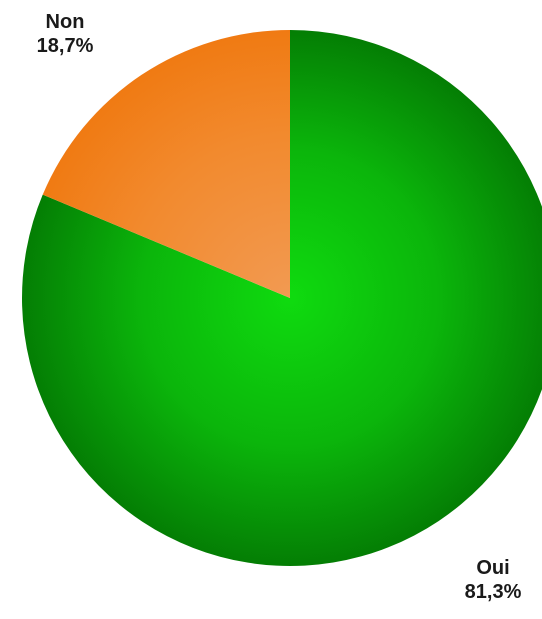 Image resolution: width=542 pixels, height=619 pixels. Describe the element at coordinates (493, 568) in the screenshot. I see `slice-category-oui: Oui` at that location.